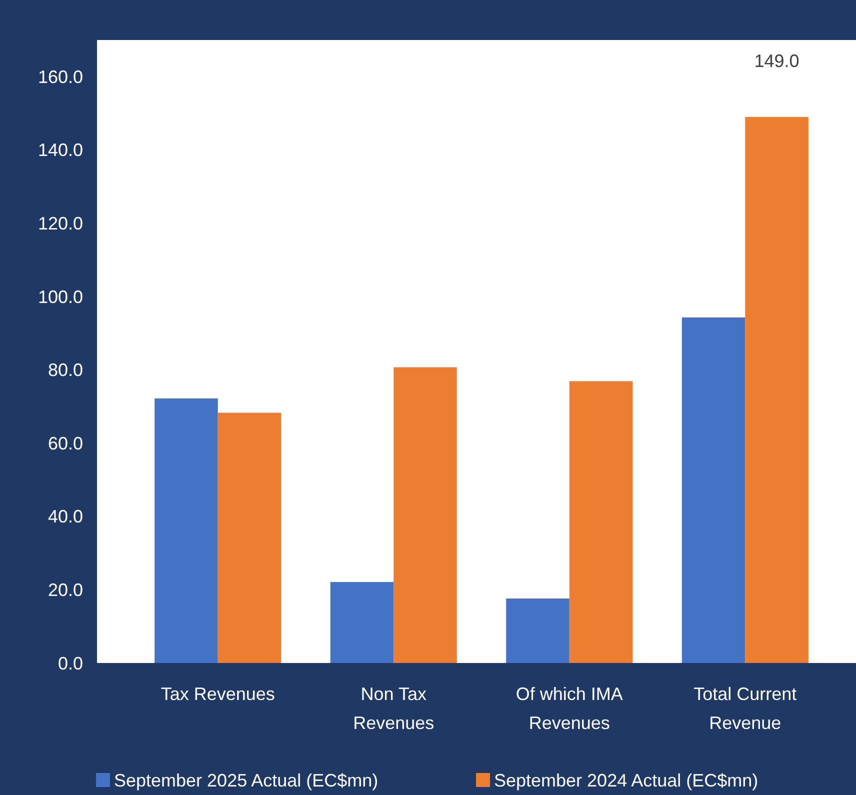 The image size is (856, 795). What do you see at coordinates (65, 443) in the screenshot?
I see `y-tick-label: 60.0` at bounding box center [65, 443].